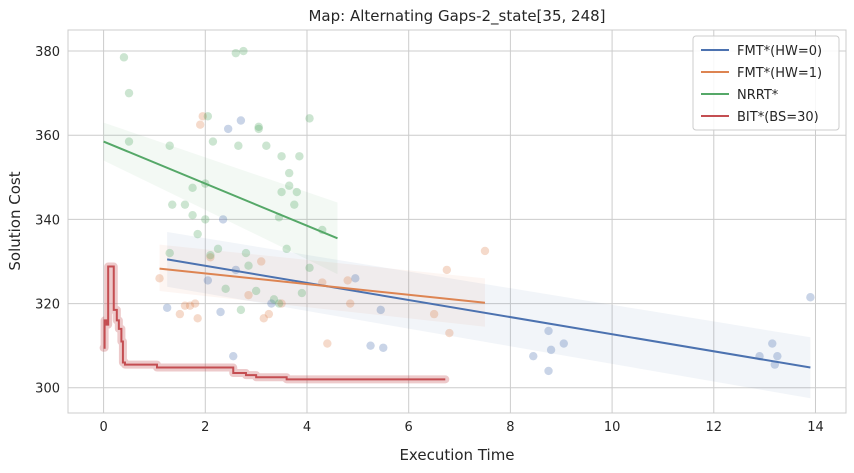  I want to click on y-tick-labels: 300 320 340 360 380, so click(47, 221).